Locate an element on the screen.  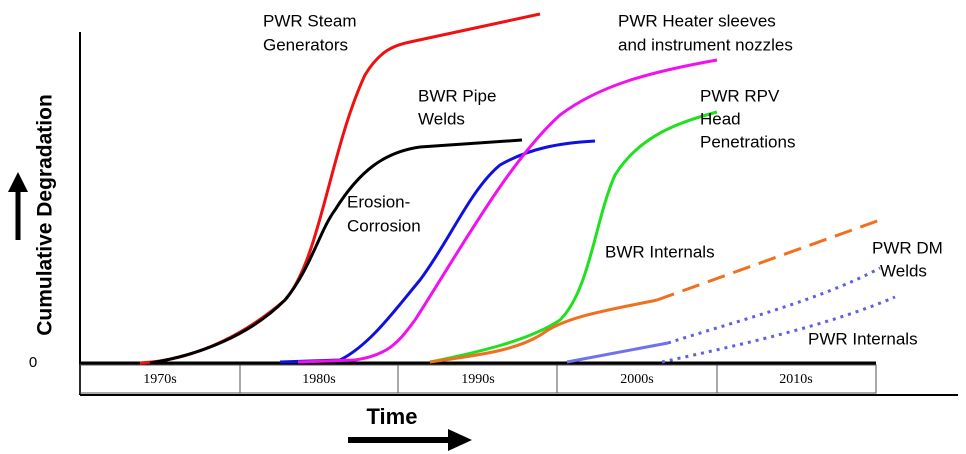
curve-label: Corrosion is located at coordinates (384, 225).